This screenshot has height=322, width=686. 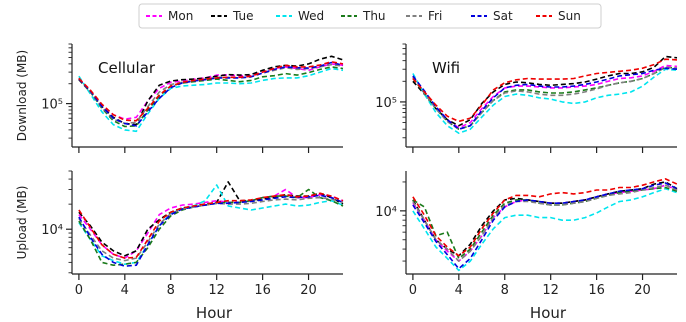 What do you see at coordinates (127, 68) in the screenshot?
I see `panel-title: Cellular` at bounding box center [127, 68].